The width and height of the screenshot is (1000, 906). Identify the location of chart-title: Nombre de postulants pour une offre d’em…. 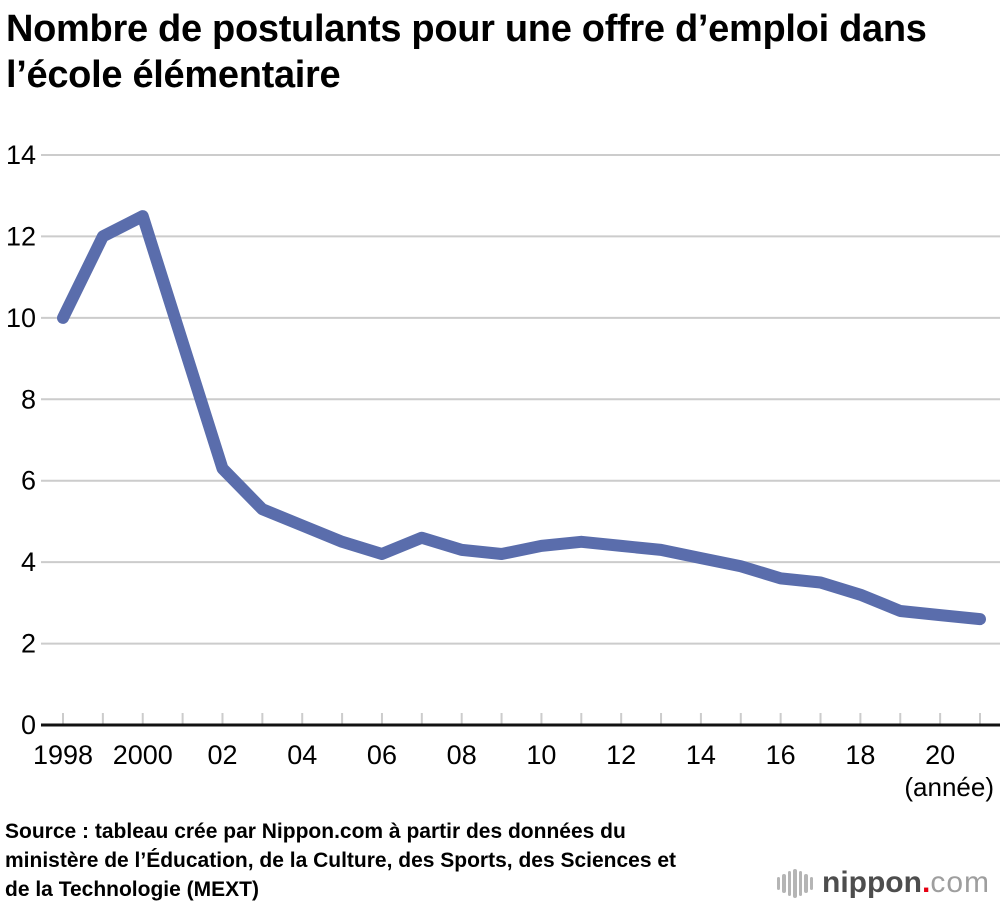
(466, 52).